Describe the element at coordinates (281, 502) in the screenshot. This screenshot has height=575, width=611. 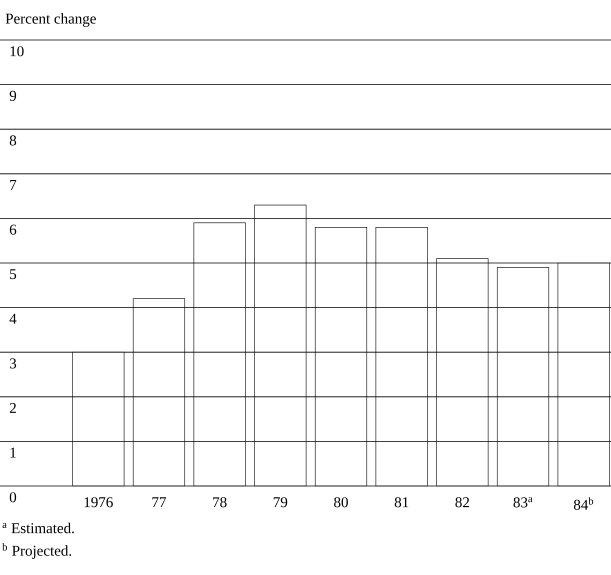
I see `x-tick-label: 79` at that location.